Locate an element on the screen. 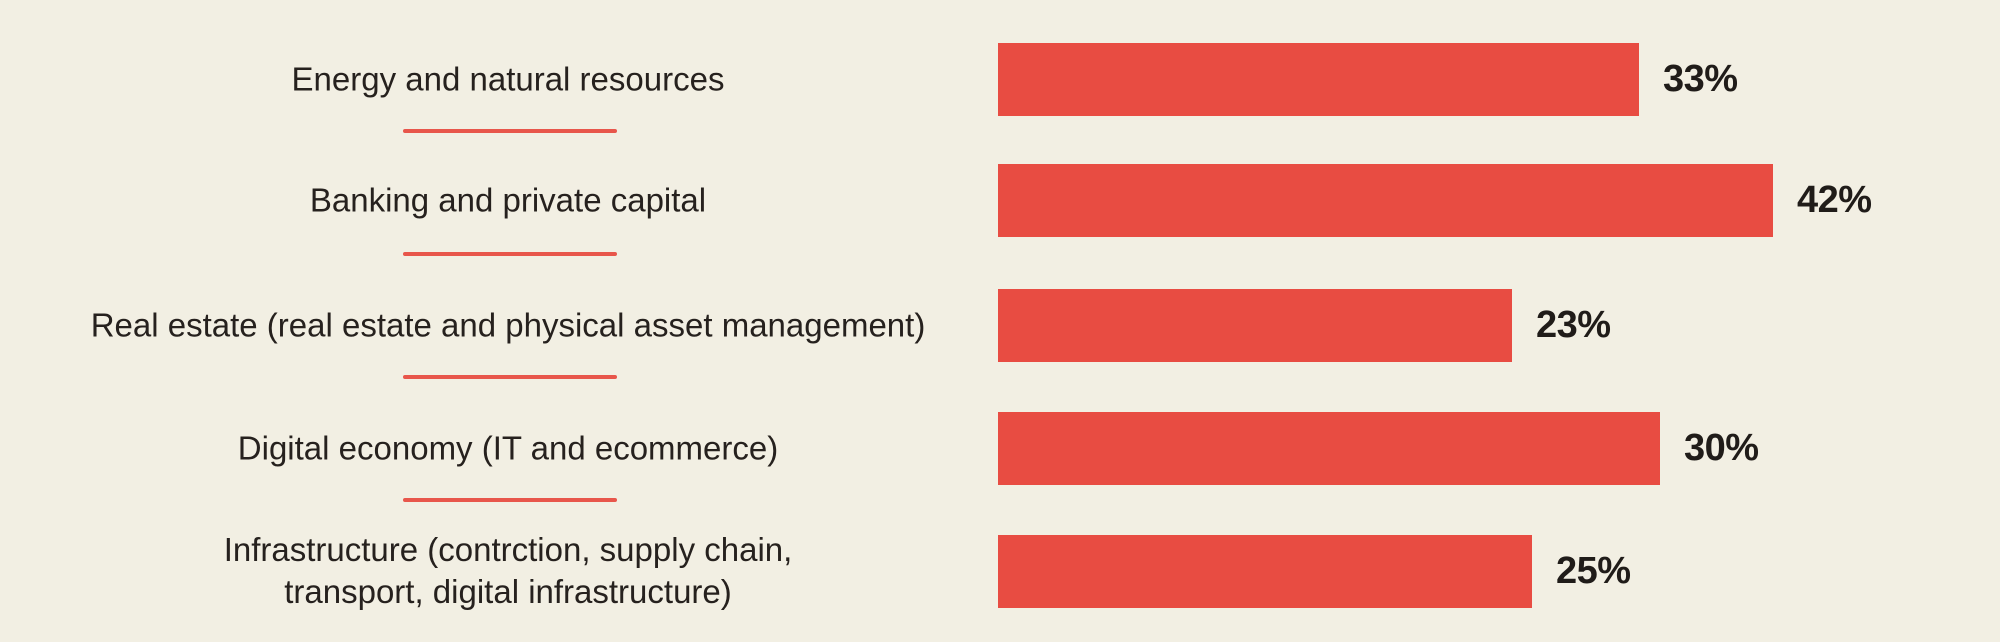  value-label: 25% is located at coordinates (1593, 571).